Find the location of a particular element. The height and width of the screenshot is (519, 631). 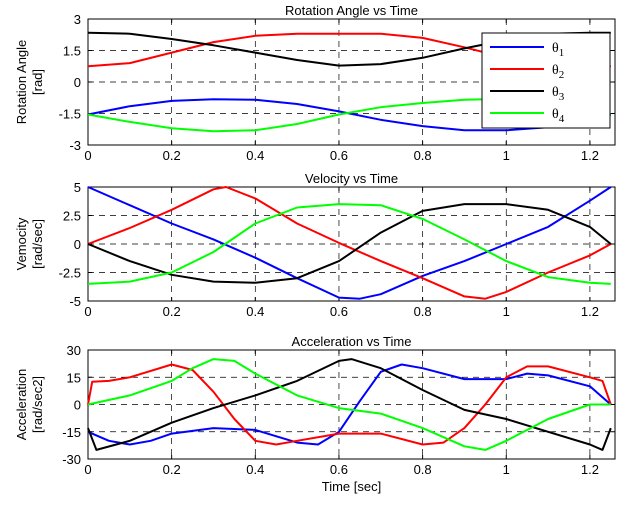

y-axis-label-line: [rad/sec] is located at coordinates (37, 244).